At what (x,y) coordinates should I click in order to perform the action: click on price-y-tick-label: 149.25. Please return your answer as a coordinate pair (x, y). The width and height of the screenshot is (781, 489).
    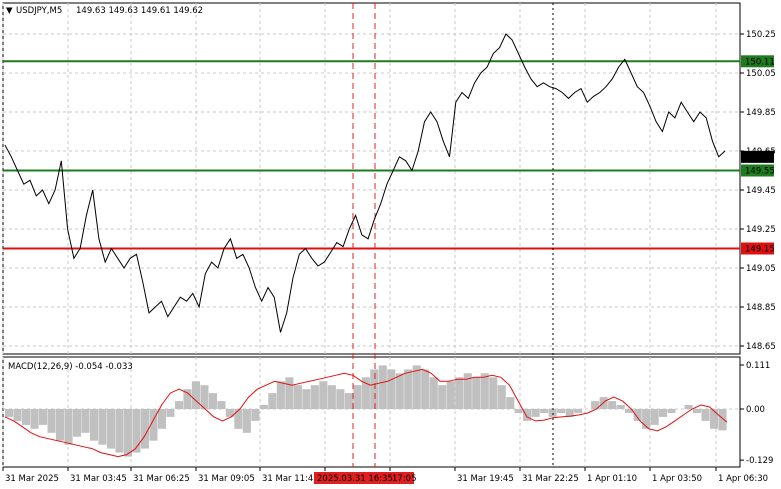
    Looking at the image, I should click on (761, 230).